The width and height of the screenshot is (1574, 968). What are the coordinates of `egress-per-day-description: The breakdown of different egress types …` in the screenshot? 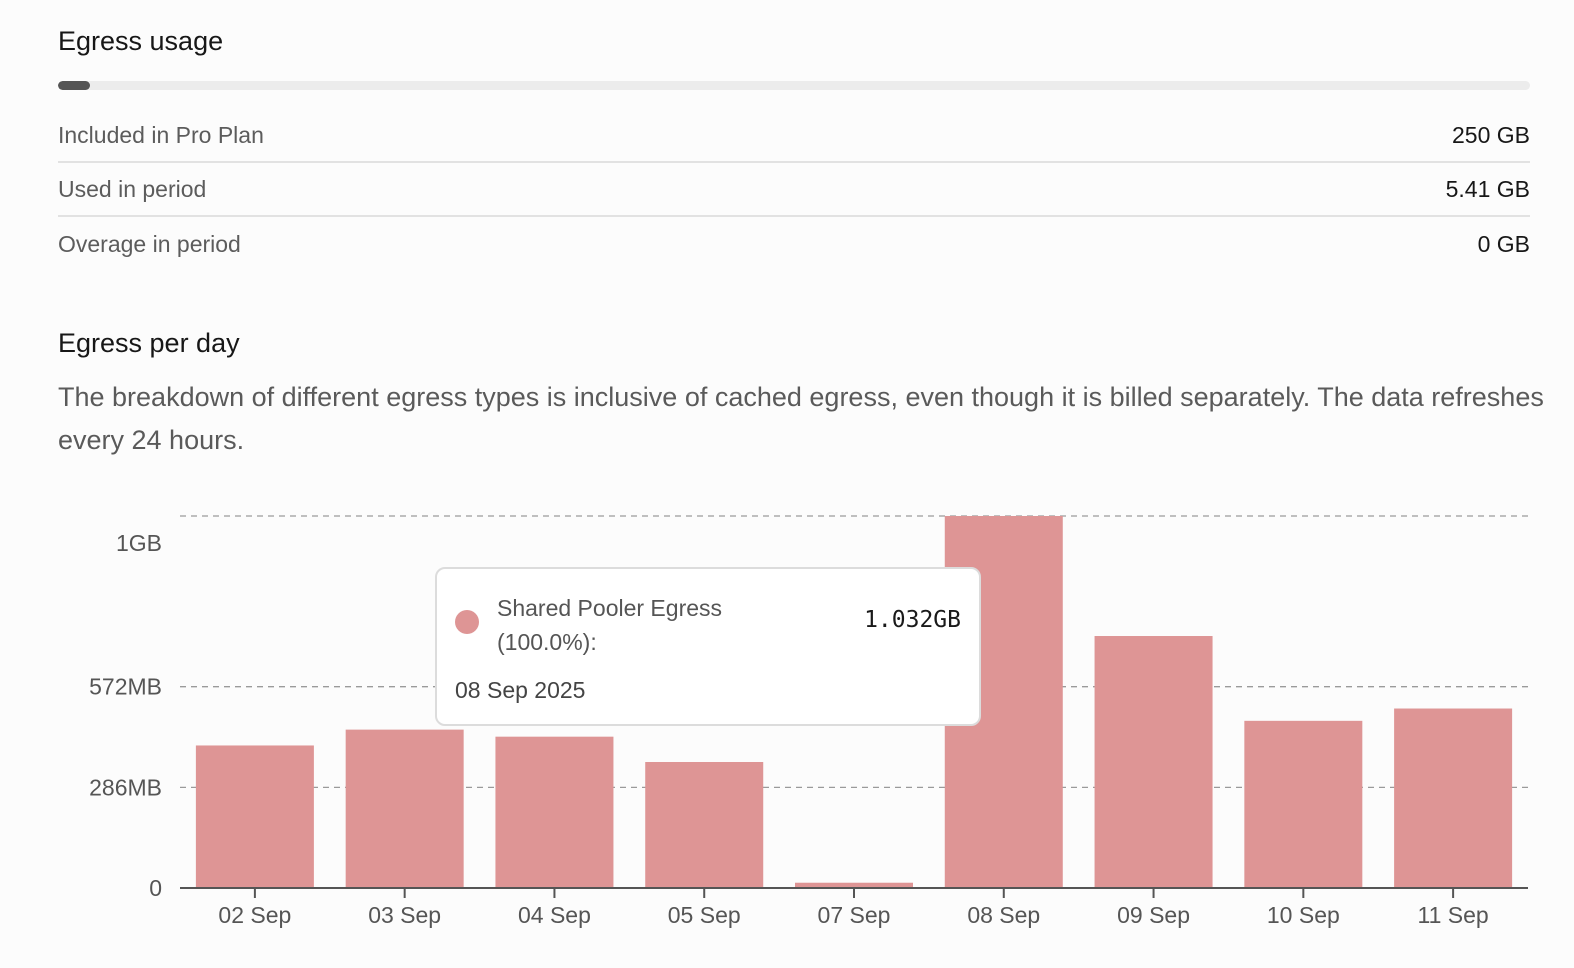 It's located at (801, 418).